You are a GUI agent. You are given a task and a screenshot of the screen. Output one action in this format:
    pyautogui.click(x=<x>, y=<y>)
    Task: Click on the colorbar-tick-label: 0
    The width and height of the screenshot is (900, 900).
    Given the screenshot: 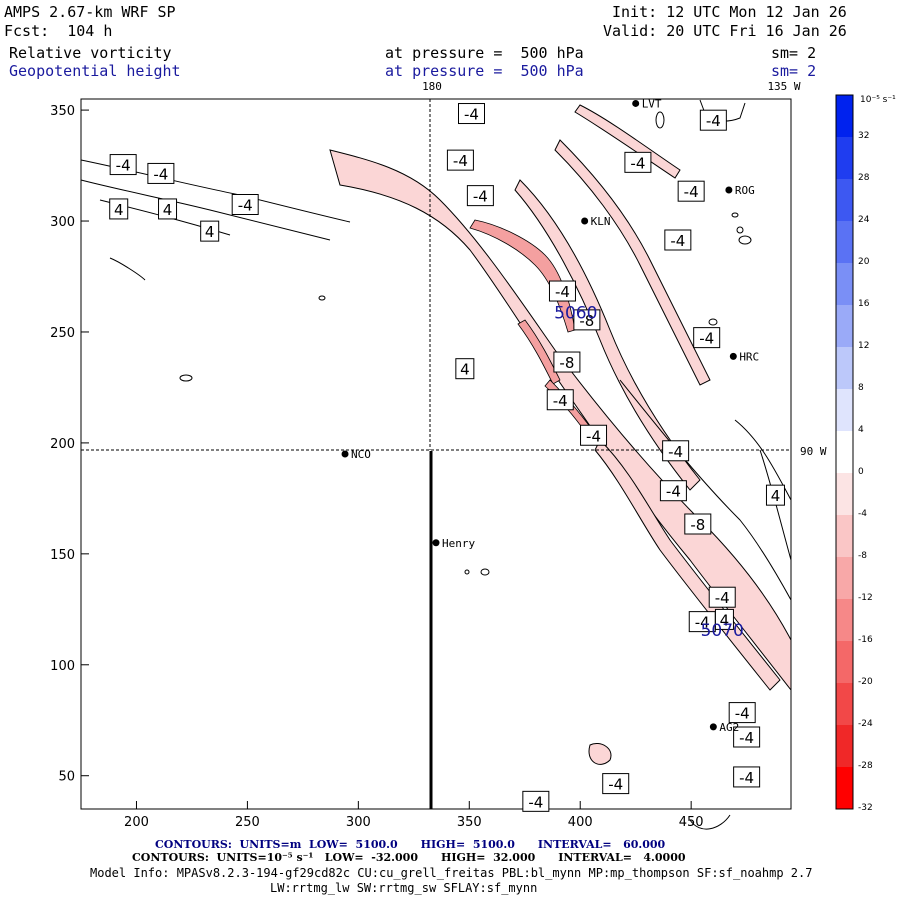 What is the action you would take?
    pyautogui.click(x=861, y=472)
    